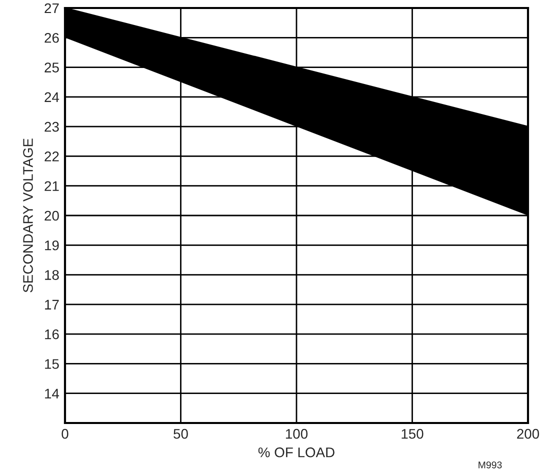  What do you see at coordinates (28, 215) in the screenshot?
I see `y-axis-title: SECONDARY VOLTAGE` at bounding box center [28, 215].